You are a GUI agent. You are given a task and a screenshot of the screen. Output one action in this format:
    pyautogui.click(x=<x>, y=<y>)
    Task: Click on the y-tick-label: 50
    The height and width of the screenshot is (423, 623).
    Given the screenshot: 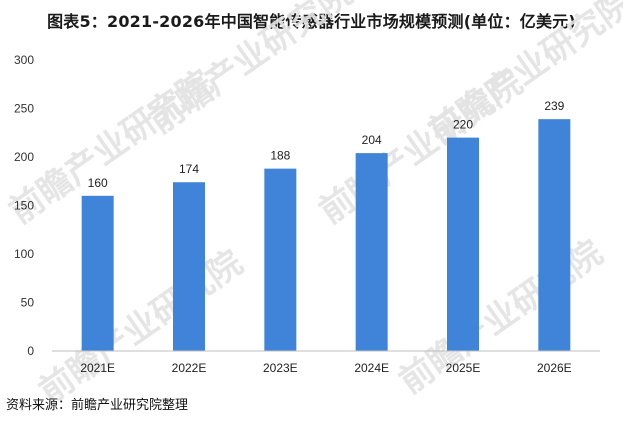 What is the action you would take?
    pyautogui.click(x=28, y=303)
    